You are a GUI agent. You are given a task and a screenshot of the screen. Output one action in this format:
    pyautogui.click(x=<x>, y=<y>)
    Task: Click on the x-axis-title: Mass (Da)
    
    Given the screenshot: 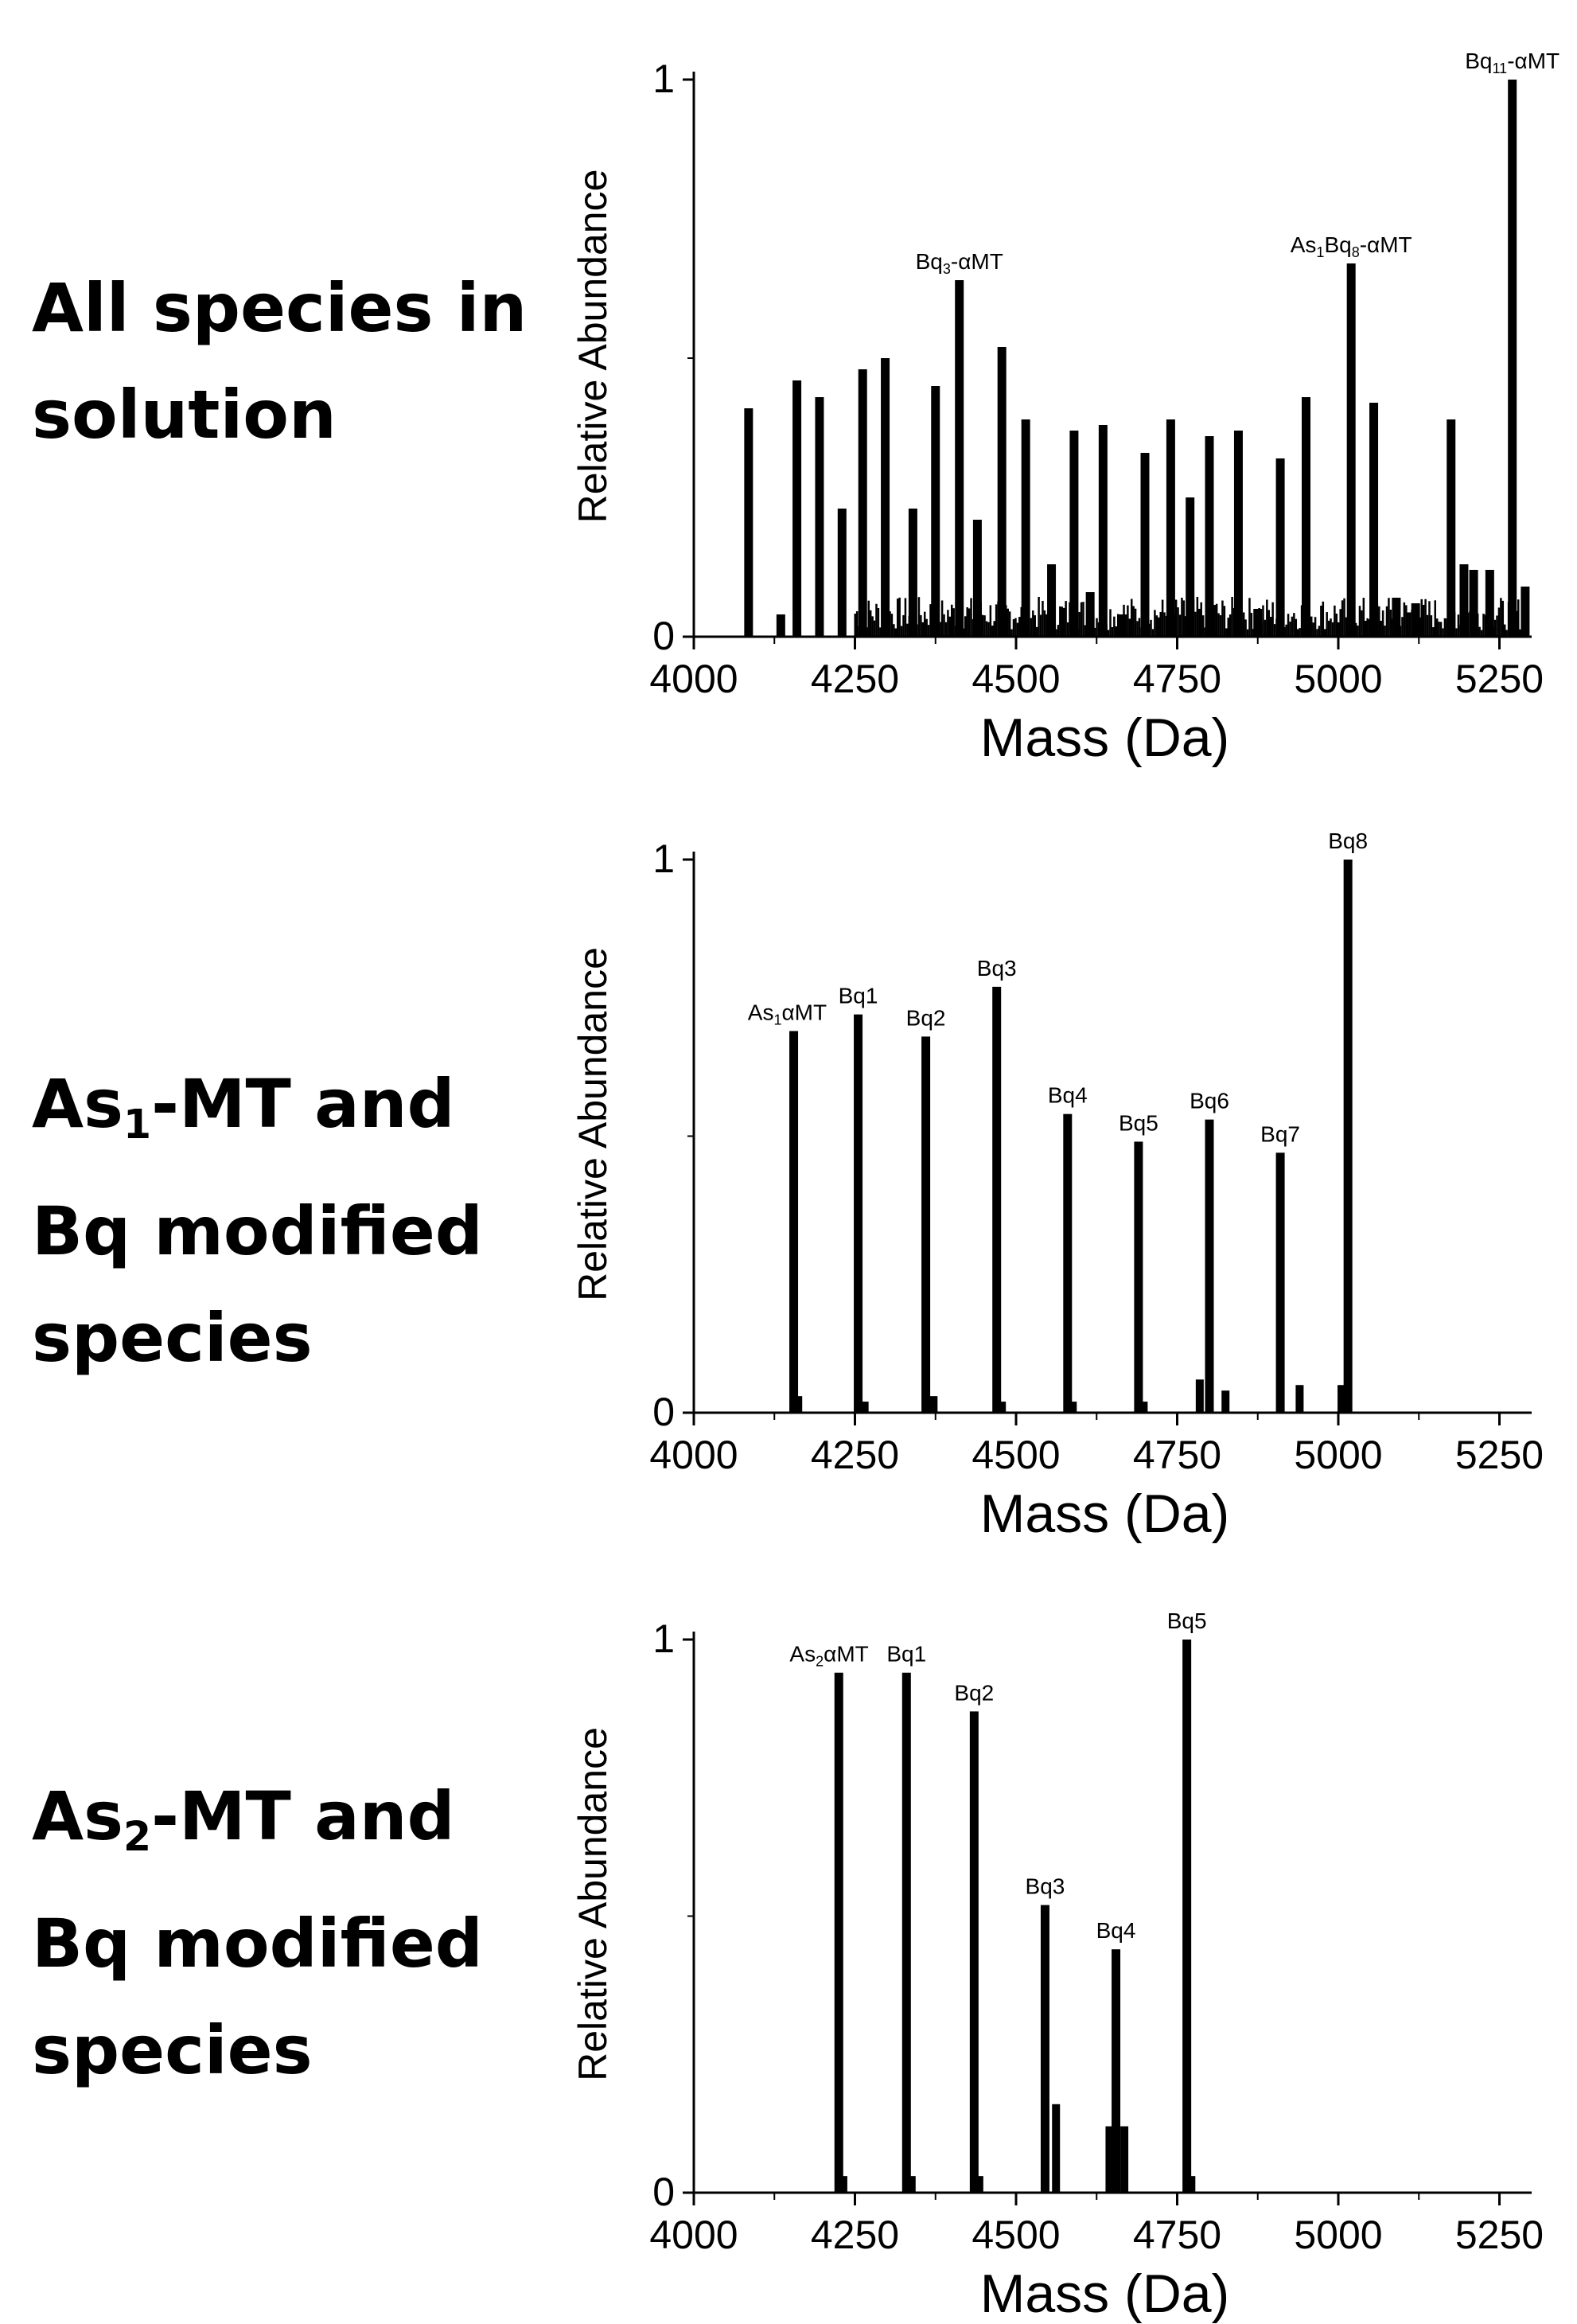 What is the action you would take?
    pyautogui.click(x=1105, y=2294)
    